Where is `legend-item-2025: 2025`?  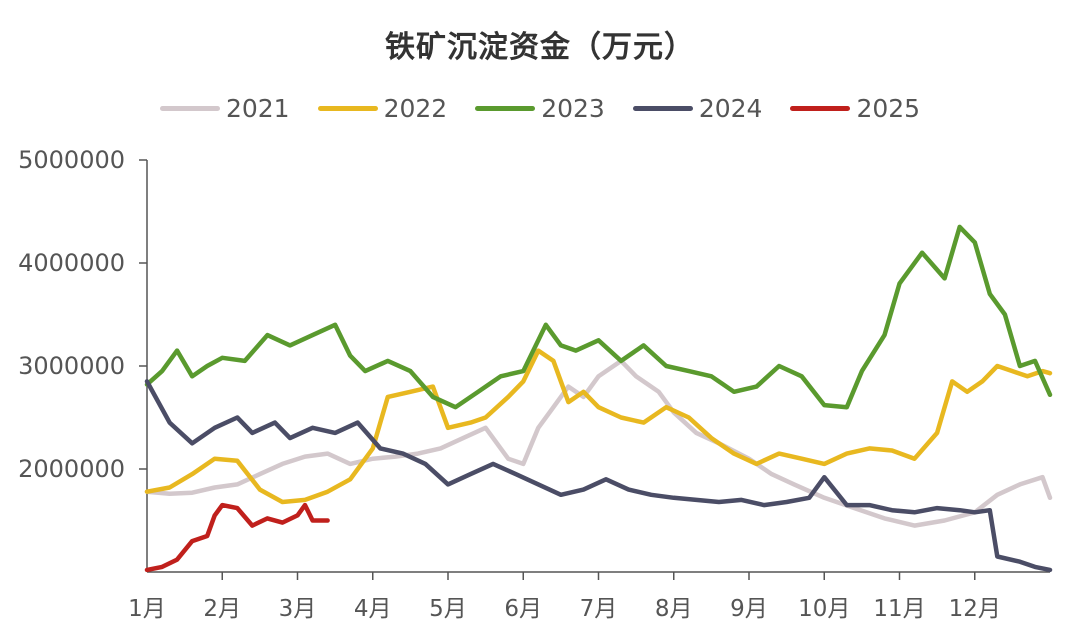 legend-item-2025: 2025 is located at coordinates (855, 108).